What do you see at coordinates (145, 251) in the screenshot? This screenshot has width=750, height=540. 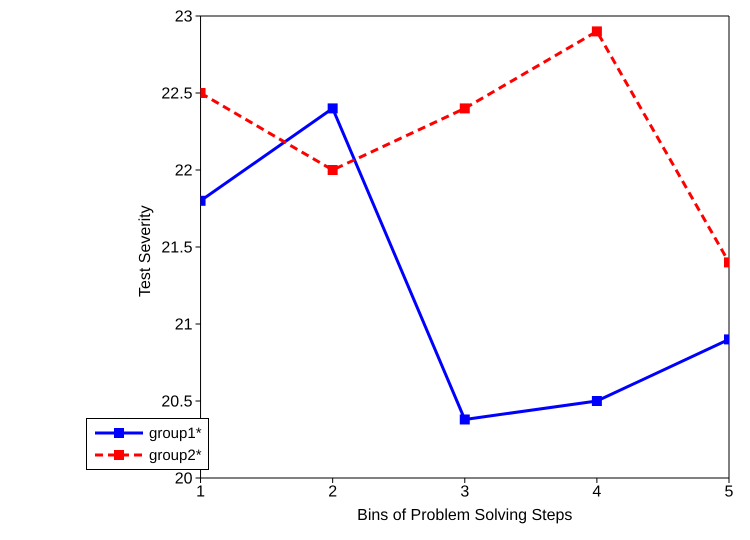 I see `y-axis-title: Test Severity` at bounding box center [145, 251].